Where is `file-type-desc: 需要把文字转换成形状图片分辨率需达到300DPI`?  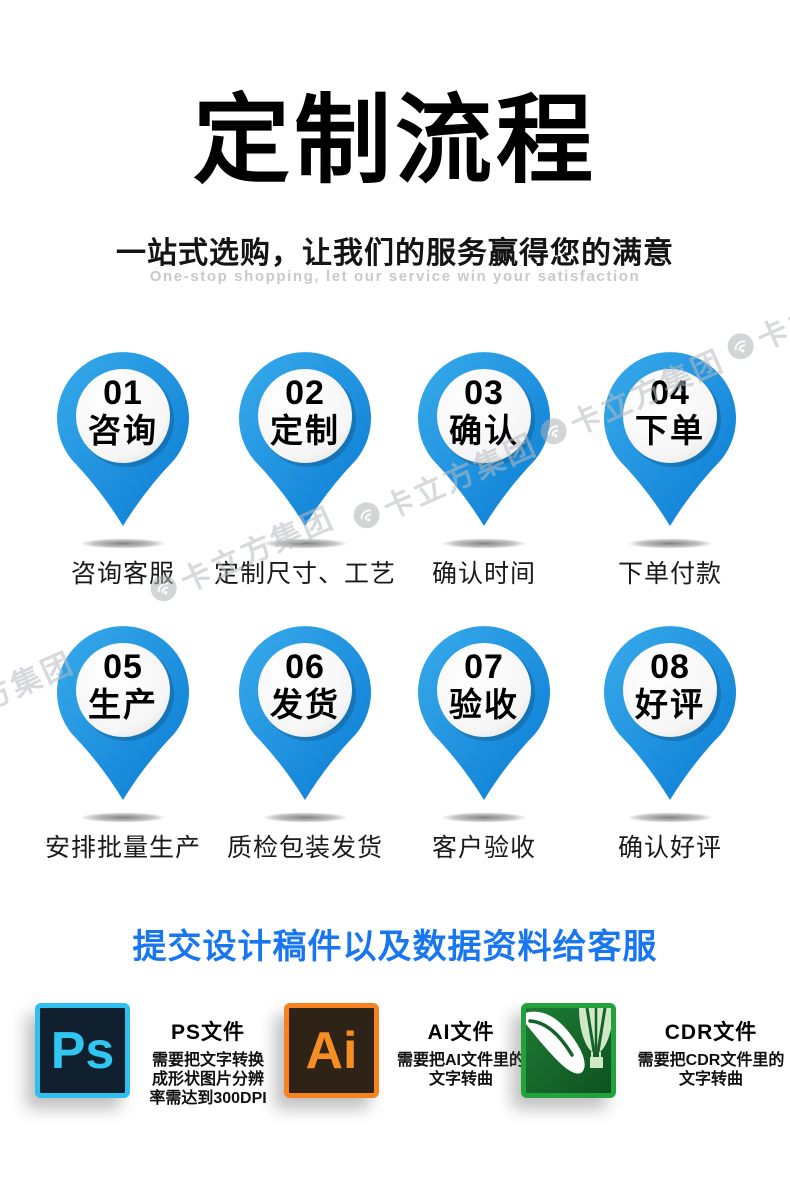
file-type-desc: 需要把文字转换成形状图片分辨率需达到300DPI is located at coordinates (208, 1079).